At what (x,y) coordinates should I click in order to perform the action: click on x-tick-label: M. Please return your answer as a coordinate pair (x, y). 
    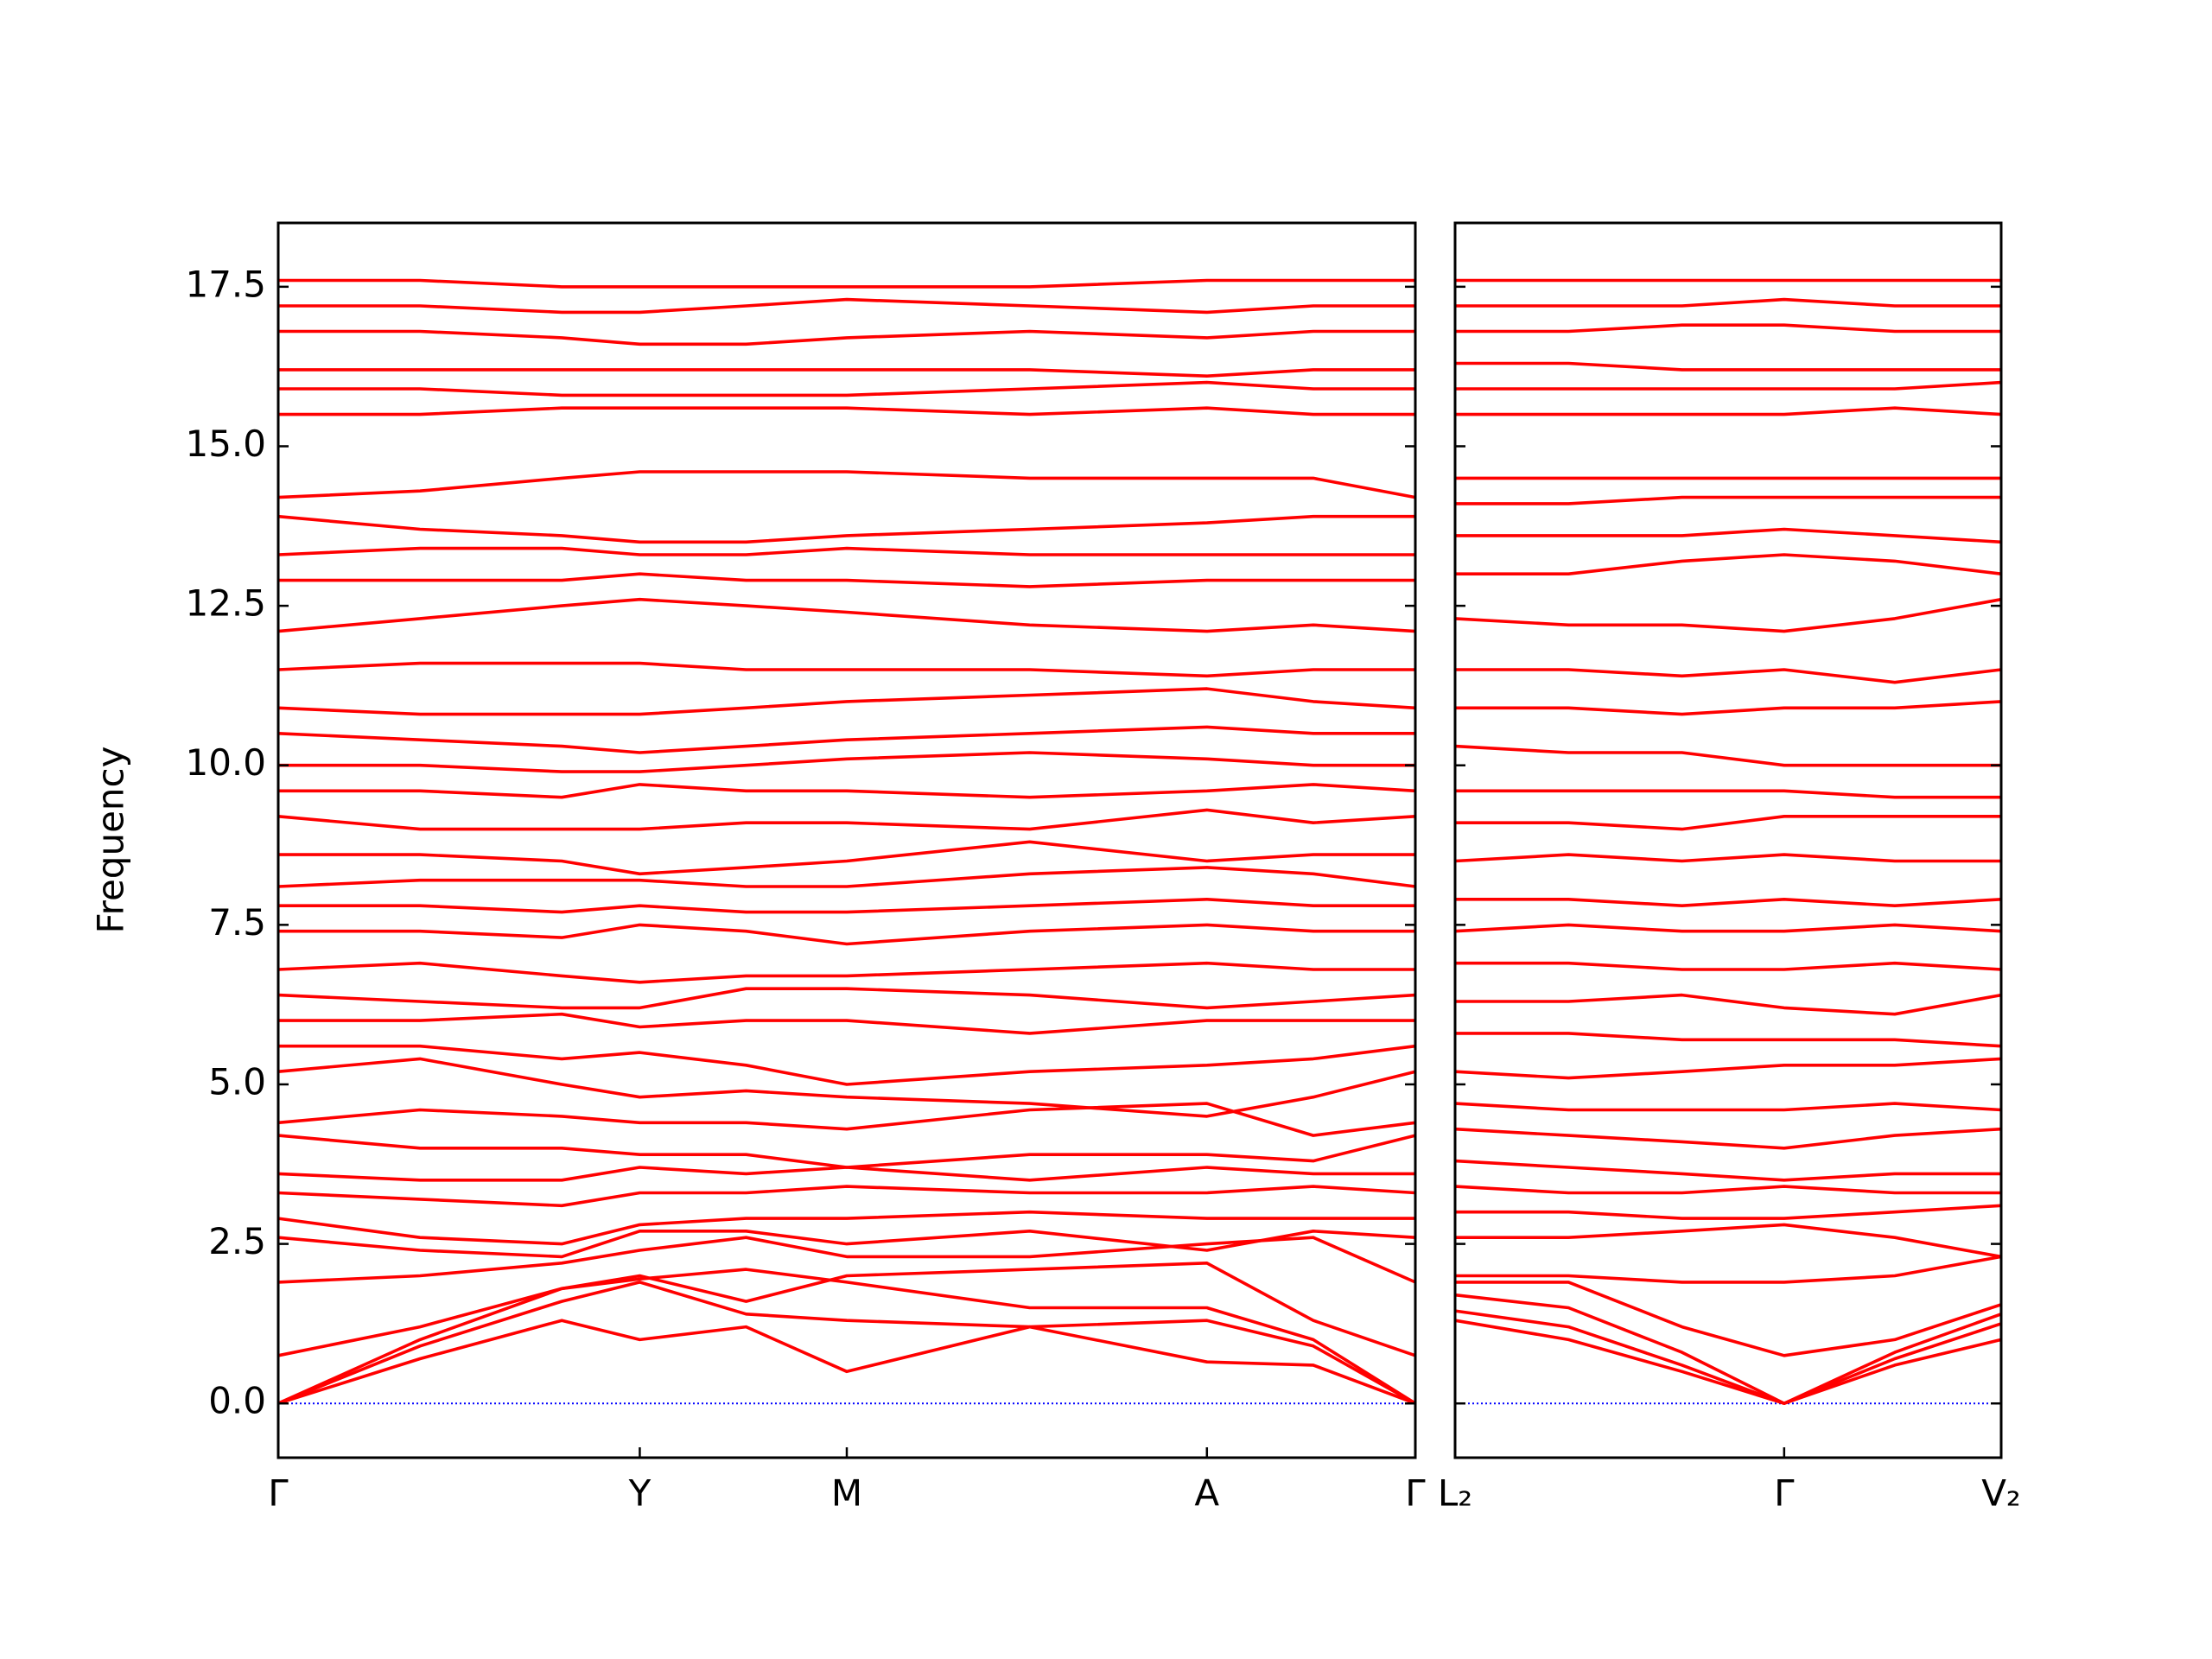
    Looking at the image, I should click on (846, 1493).